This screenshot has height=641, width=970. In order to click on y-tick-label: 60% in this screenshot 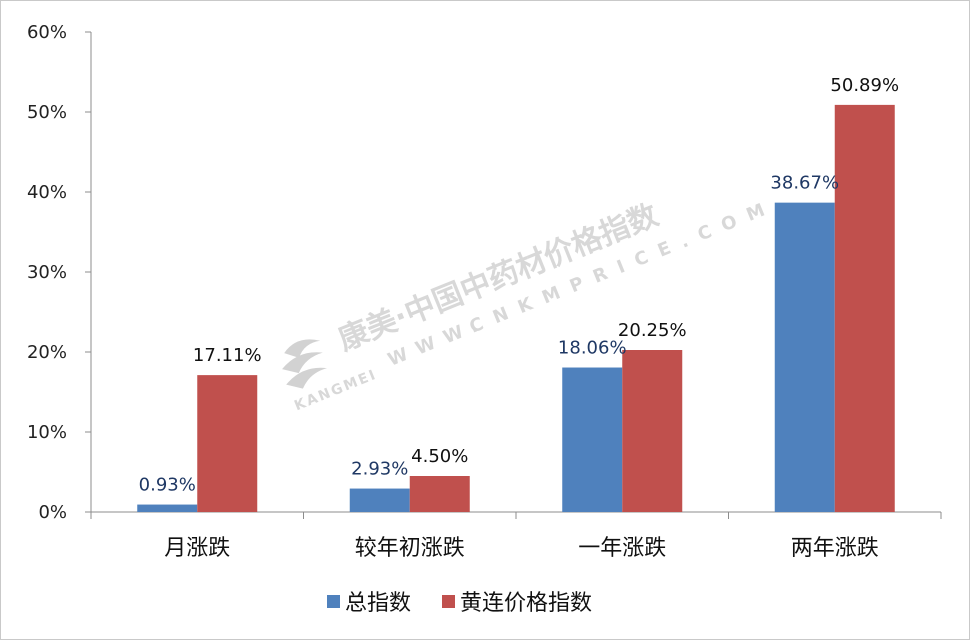, I will do `click(47, 32)`.